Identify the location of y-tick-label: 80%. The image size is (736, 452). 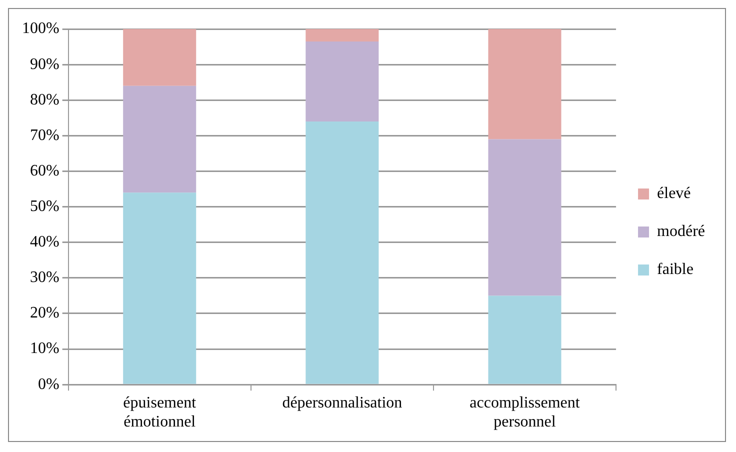
(45, 99).